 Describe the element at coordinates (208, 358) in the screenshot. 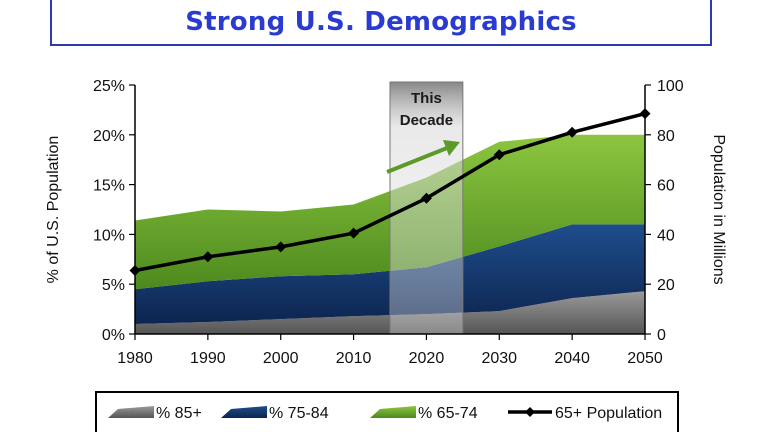

I see `x-tick-label: 1990` at that location.